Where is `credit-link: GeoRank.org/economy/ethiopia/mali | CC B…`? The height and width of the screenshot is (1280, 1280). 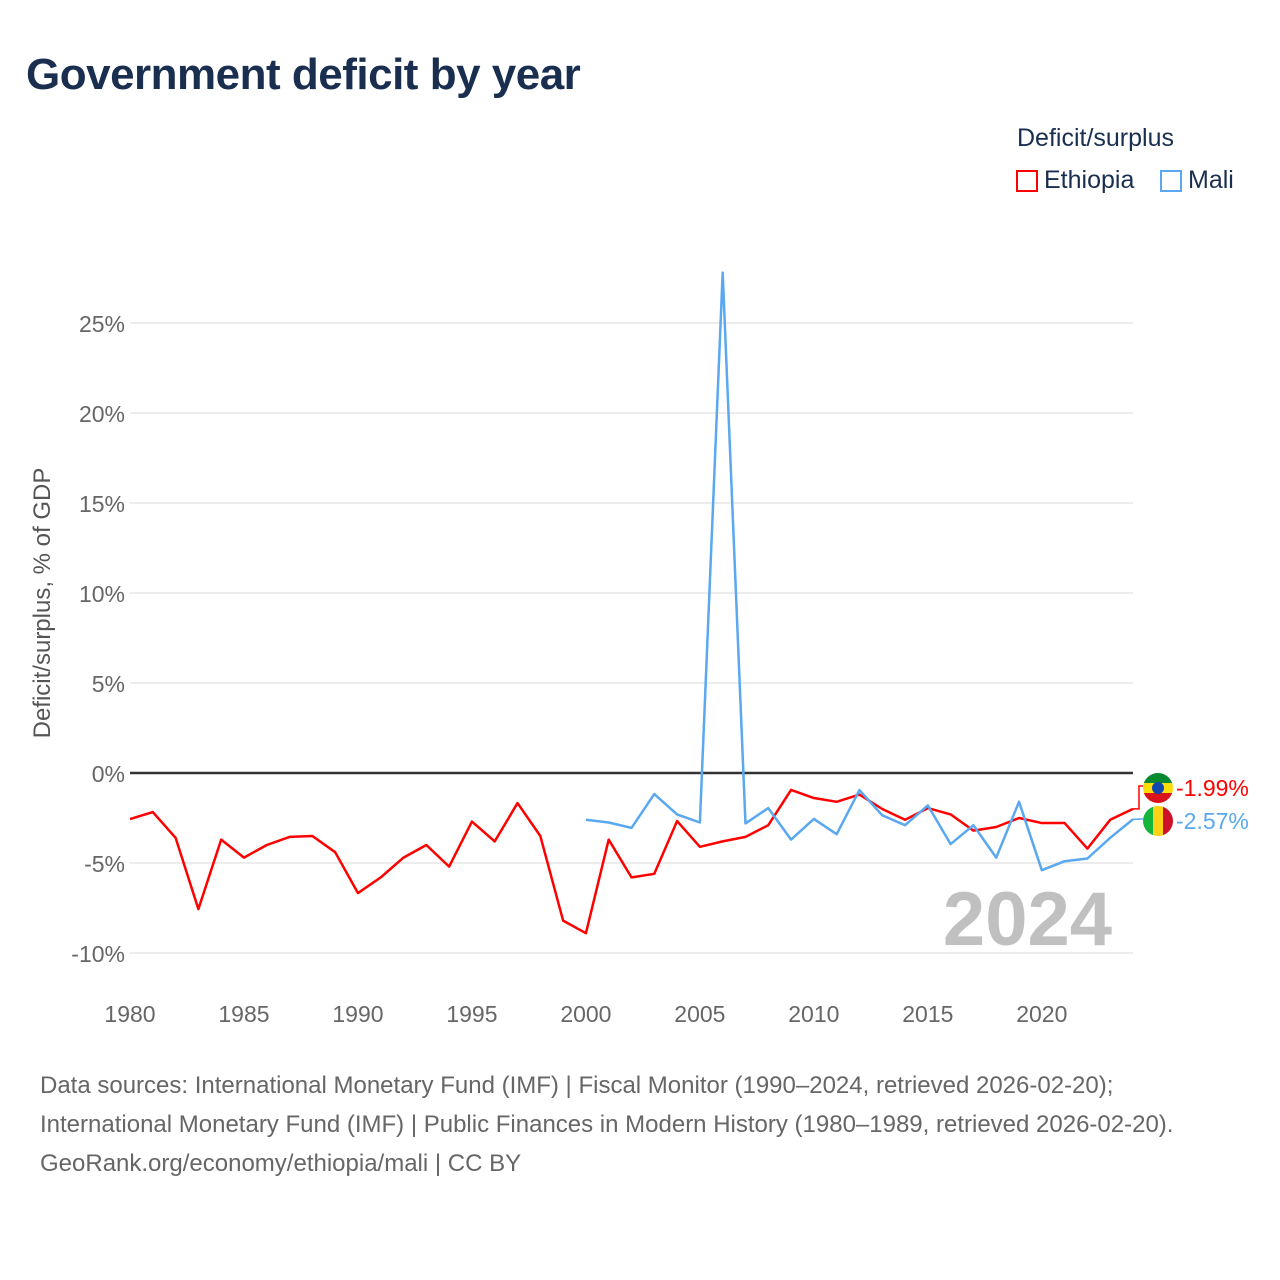
credit-link: GeoRank.org/economy/ethiopia/mali | CC B… is located at coordinates (281, 1163).